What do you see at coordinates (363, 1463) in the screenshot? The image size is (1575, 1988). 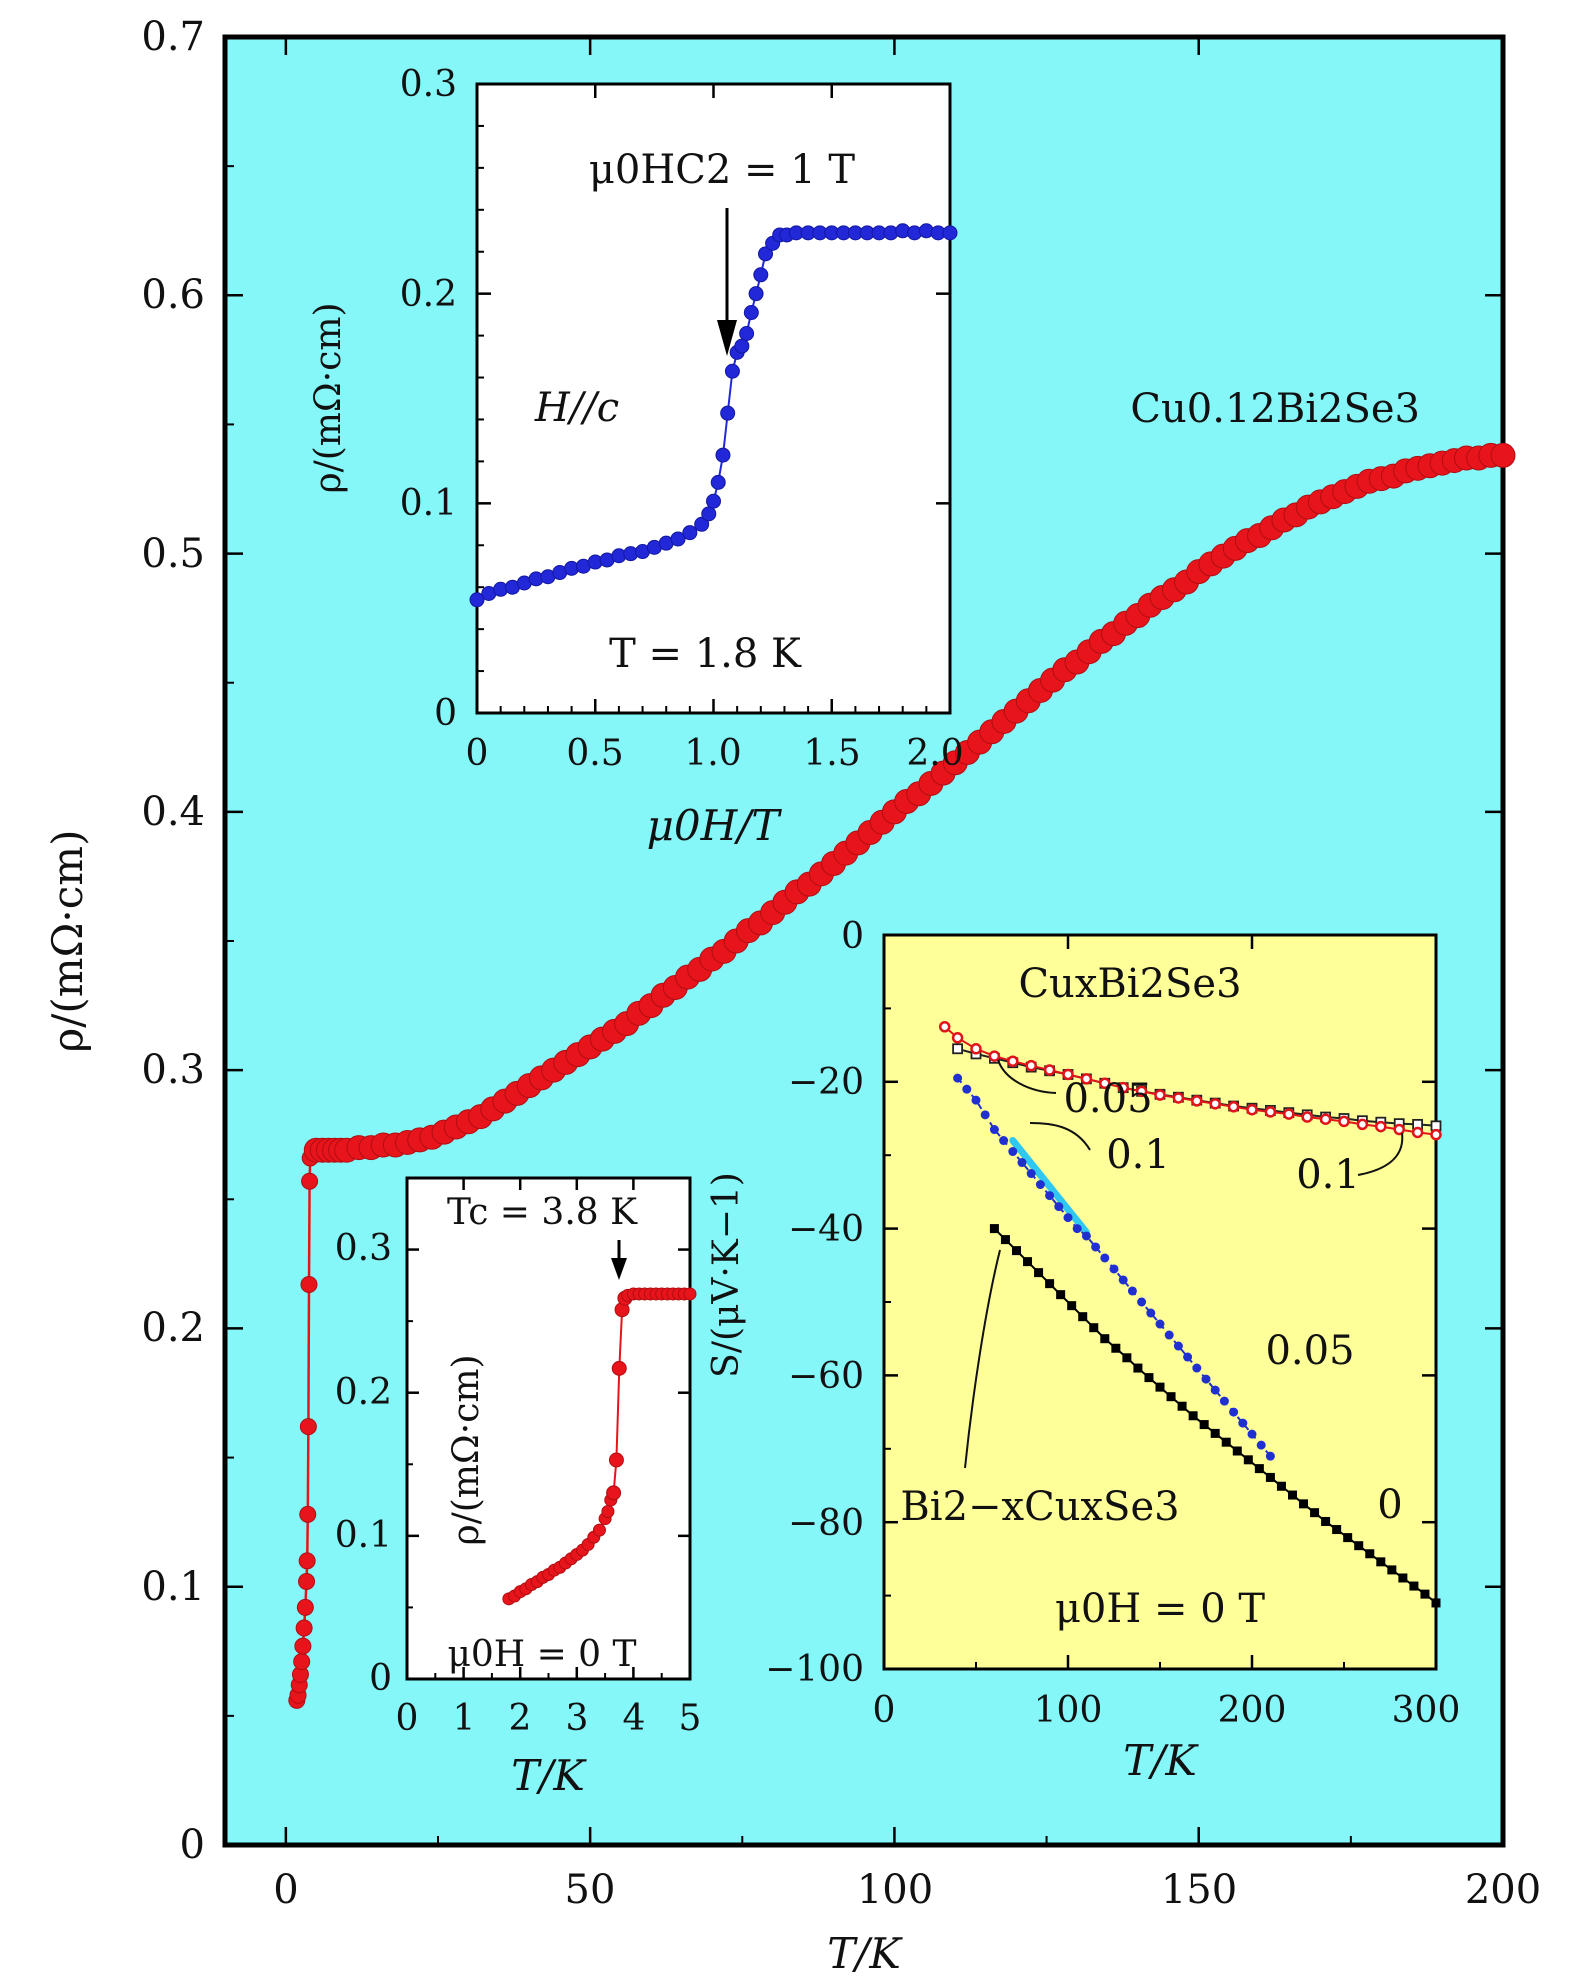 I see `inset-lowT-y-tick-labels: 0 0.1 0.2 0.3` at bounding box center [363, 1463].